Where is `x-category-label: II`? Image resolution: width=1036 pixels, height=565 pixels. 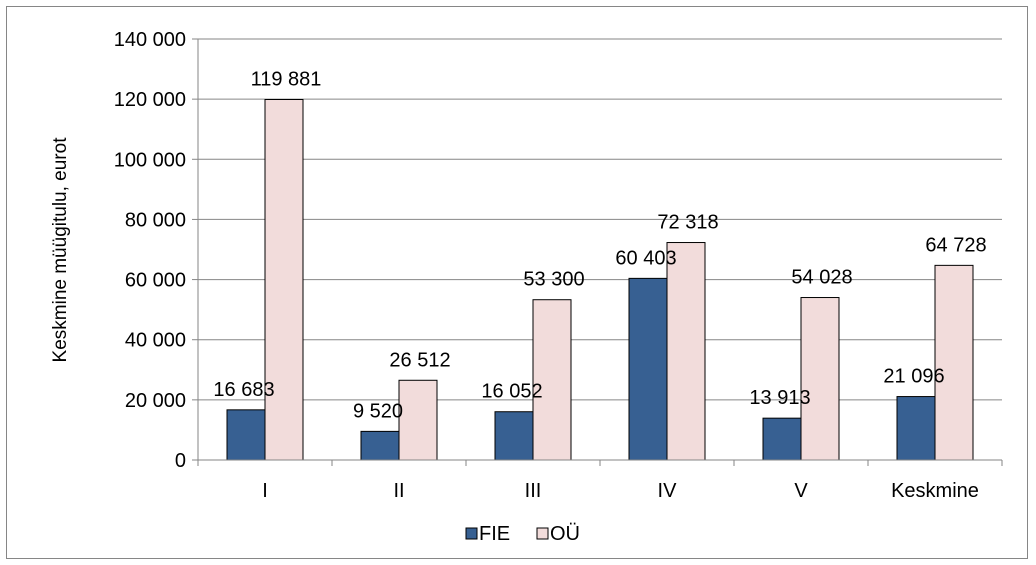
x-category-label: II is located at coordinates (398, 491).